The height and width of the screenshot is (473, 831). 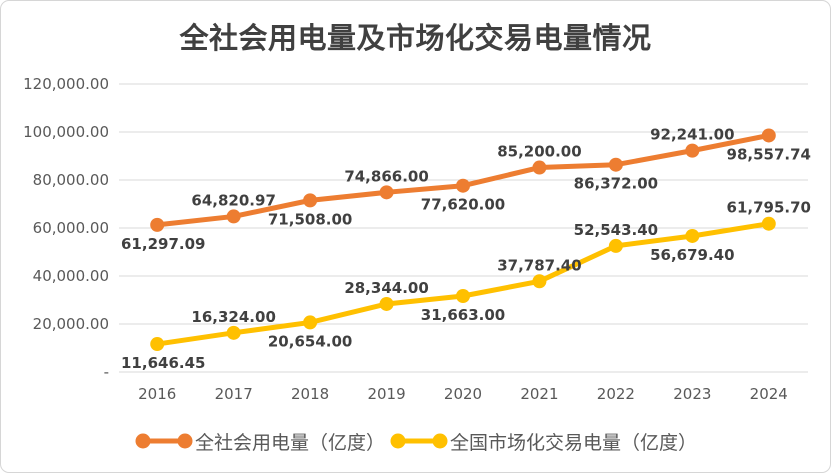 I want to click on y-axis-tick-label: 60,000.00, so click(x=71, y=228).